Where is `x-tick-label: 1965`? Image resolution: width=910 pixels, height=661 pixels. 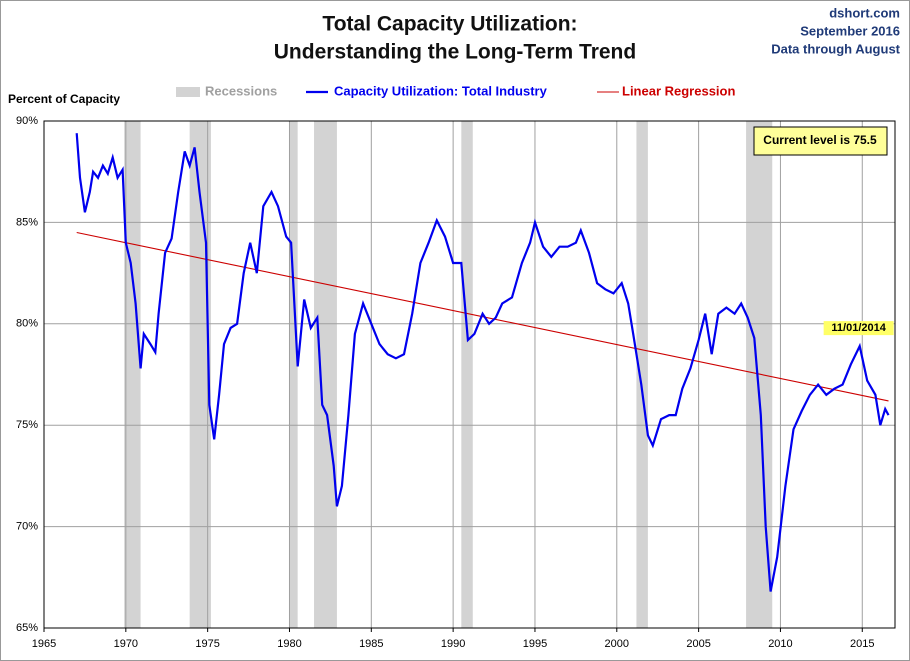
x-tick-label: 1965 is located at coordinates (44, 644).